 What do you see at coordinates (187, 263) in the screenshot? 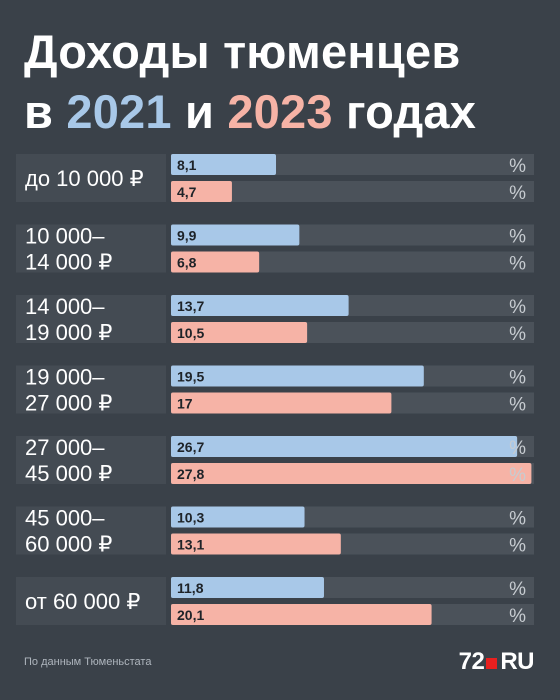
I see `data-label: 6,8` at bounding box center [187, 263].